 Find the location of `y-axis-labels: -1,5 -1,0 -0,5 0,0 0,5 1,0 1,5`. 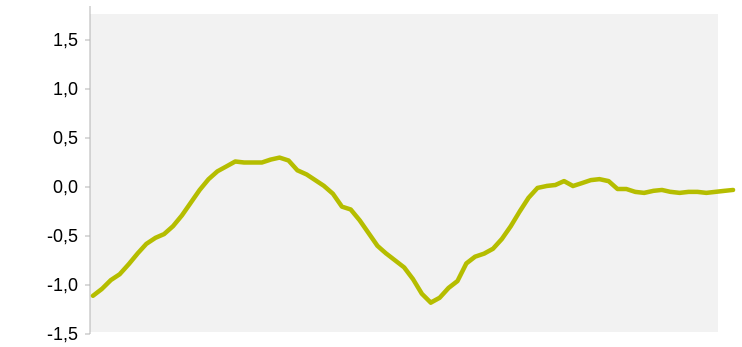

y-axis-labels: -1,5 -1,0 -0,5 0,0 0,5 1,0 1,5 is located at coordinates (62, 187).